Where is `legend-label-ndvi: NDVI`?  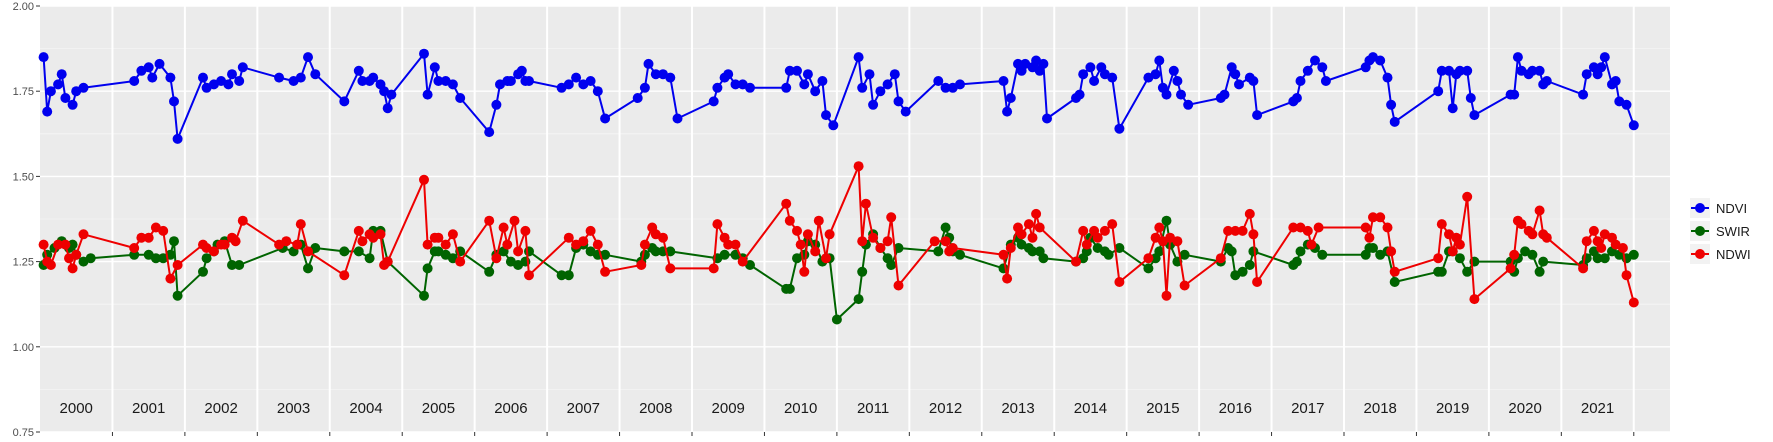
legend-label-ndvi: NDVI is located at coordinates (1731, 208).